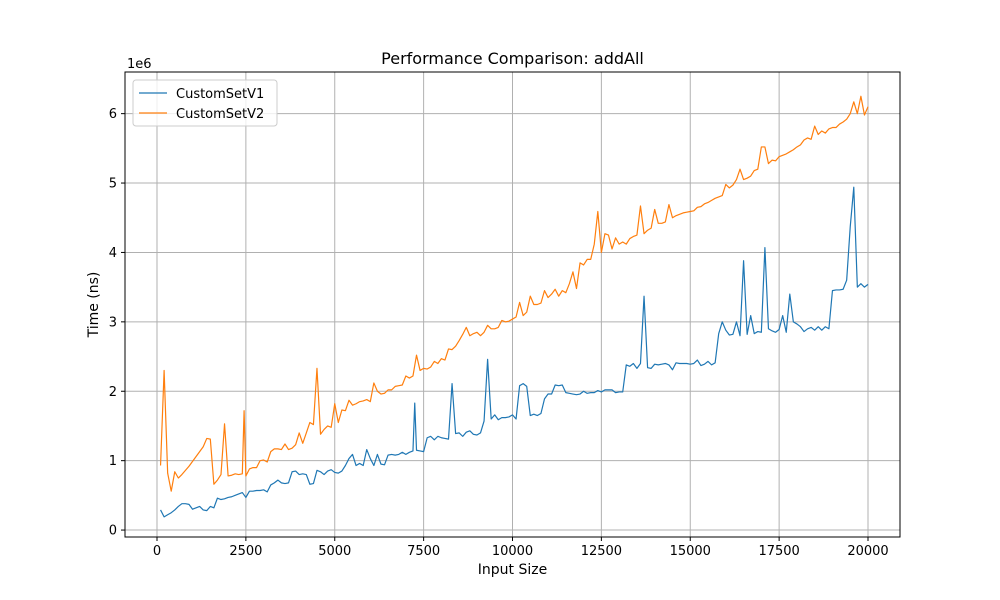 This screenshot has height=600, width=1000. Describe the element at coordinates (220, 94) in the screenshot. I see `legend-label: CustomSetV1` at that location.